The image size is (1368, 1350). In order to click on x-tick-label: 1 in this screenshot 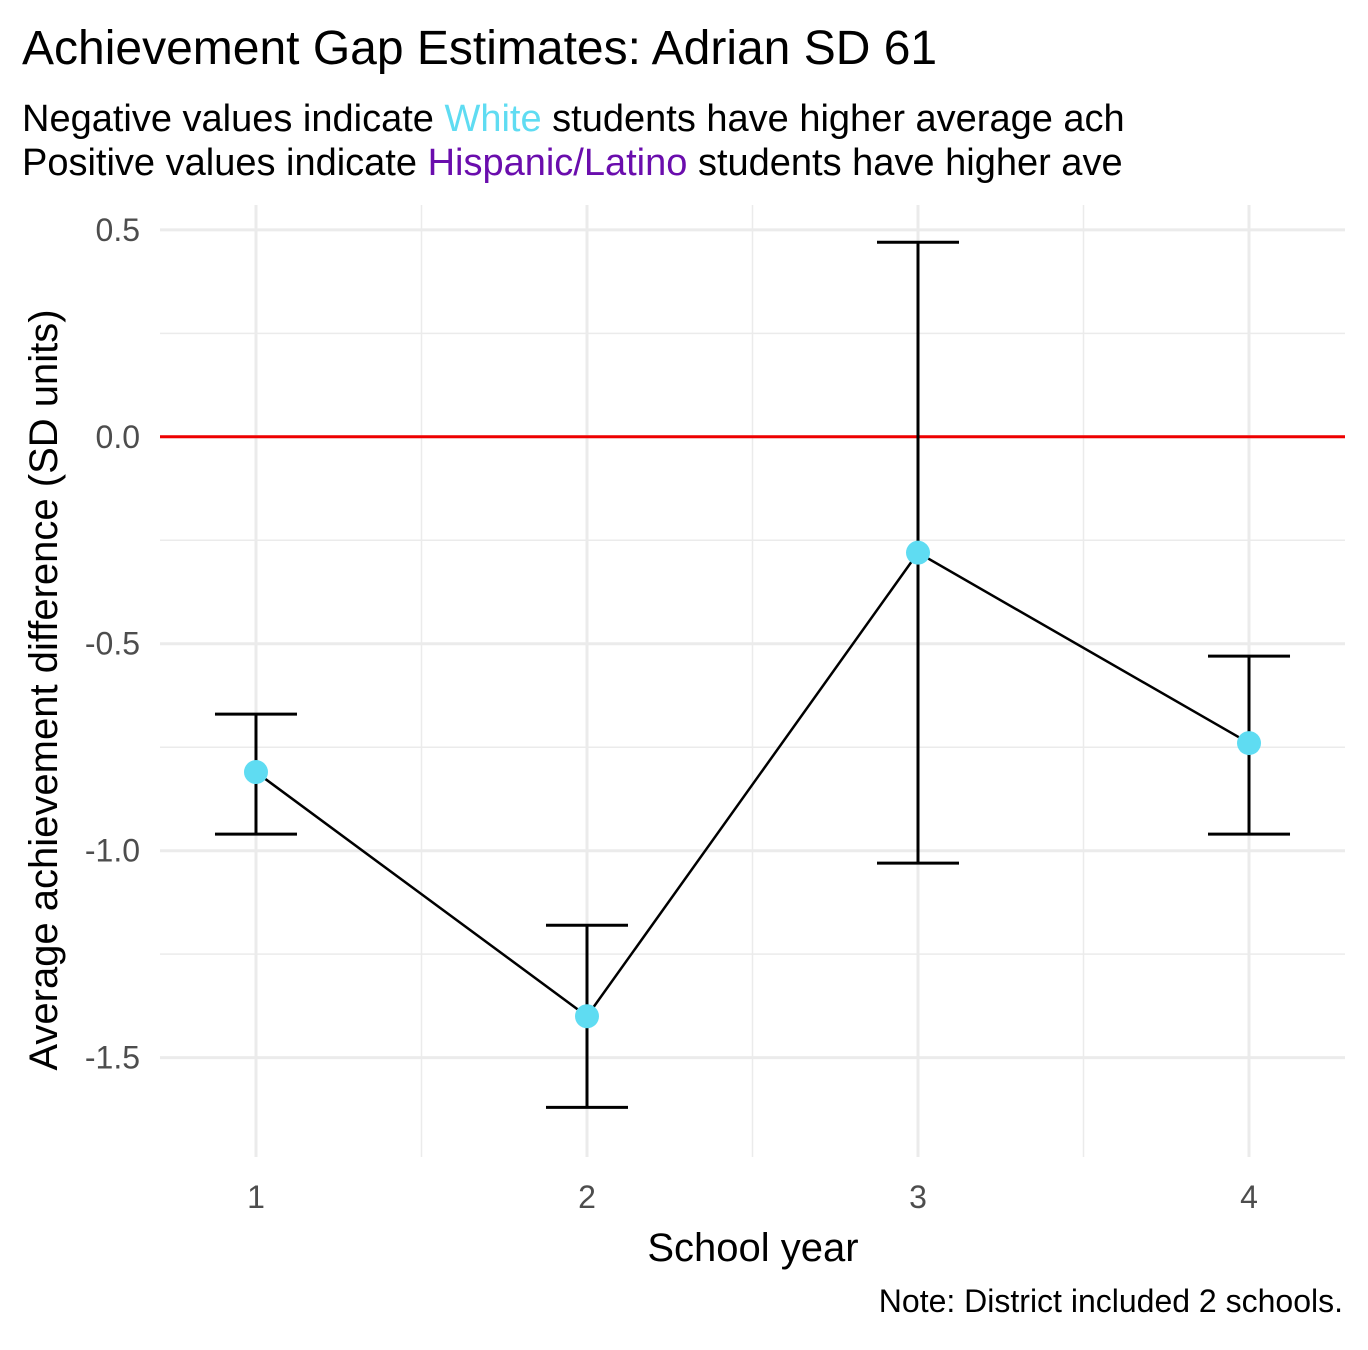, I will do `click(256, 1197)`.